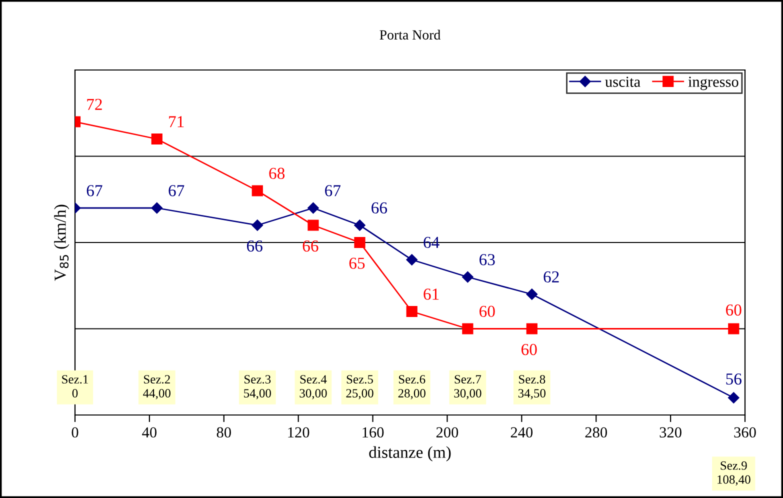  I want to click on data-label: 62, so click(551, 277).